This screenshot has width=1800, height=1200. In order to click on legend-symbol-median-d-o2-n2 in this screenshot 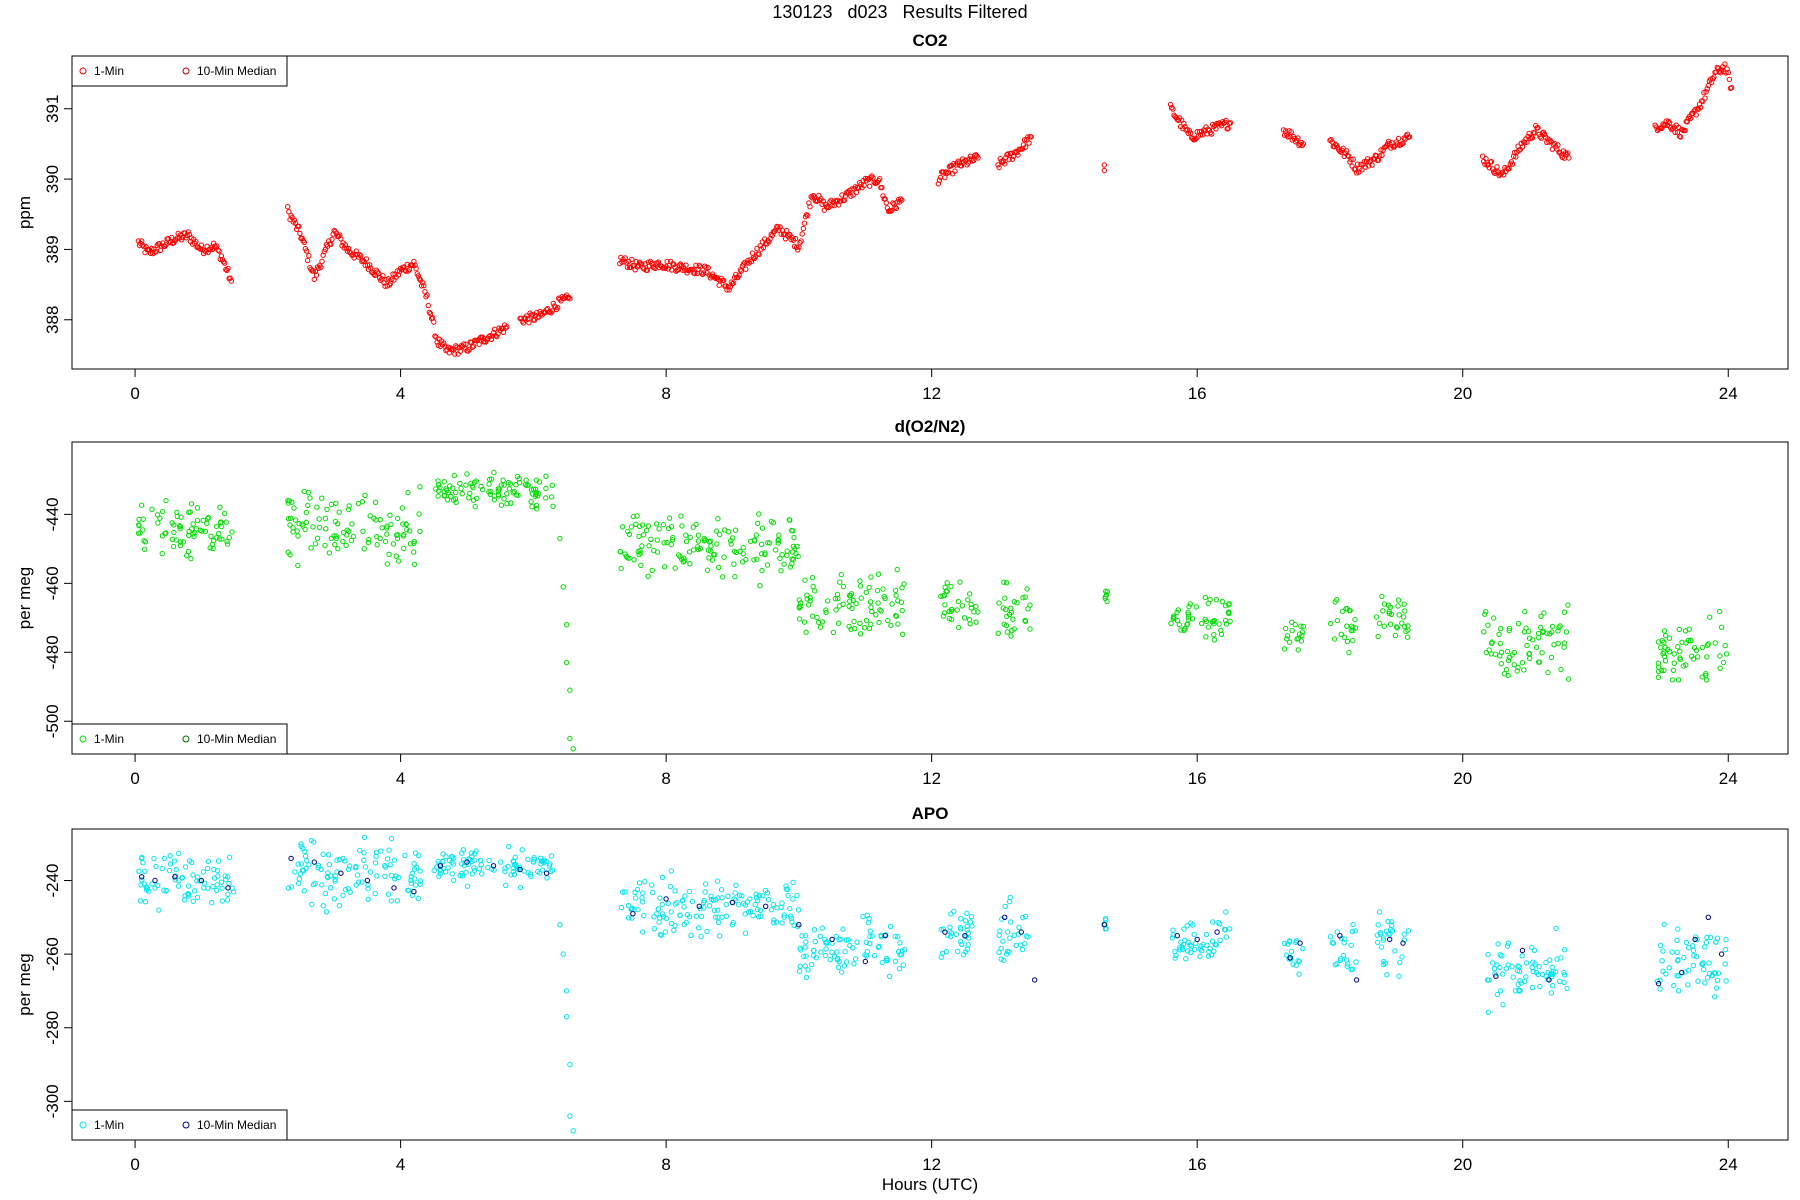, I will do `click(186, 739)`.